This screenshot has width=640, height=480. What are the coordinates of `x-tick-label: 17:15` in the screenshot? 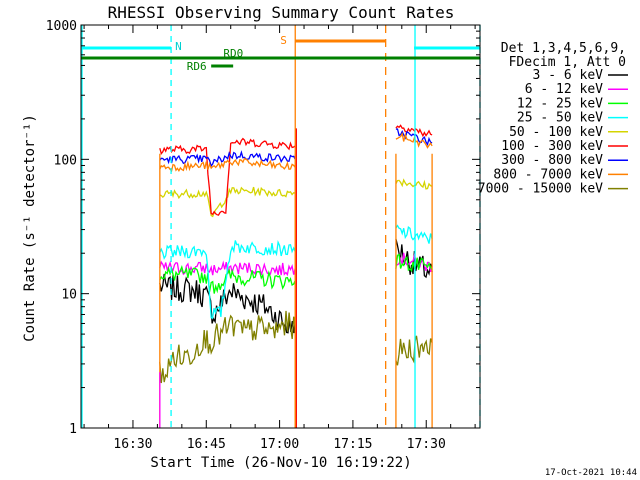 It's located at (352, 444).